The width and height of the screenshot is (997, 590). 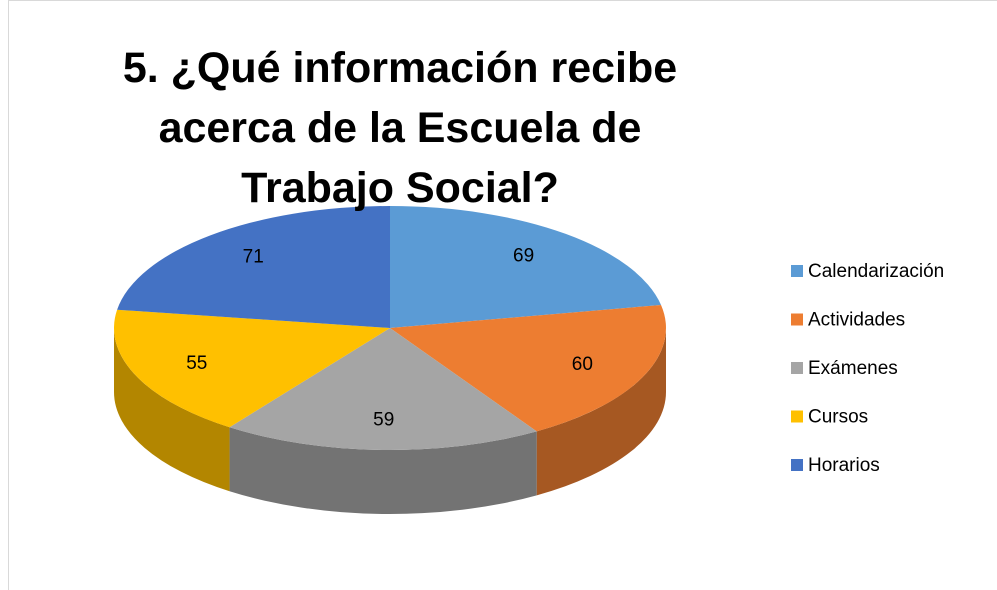 I want to click on data-label: 55, so click(x=196, y=363).